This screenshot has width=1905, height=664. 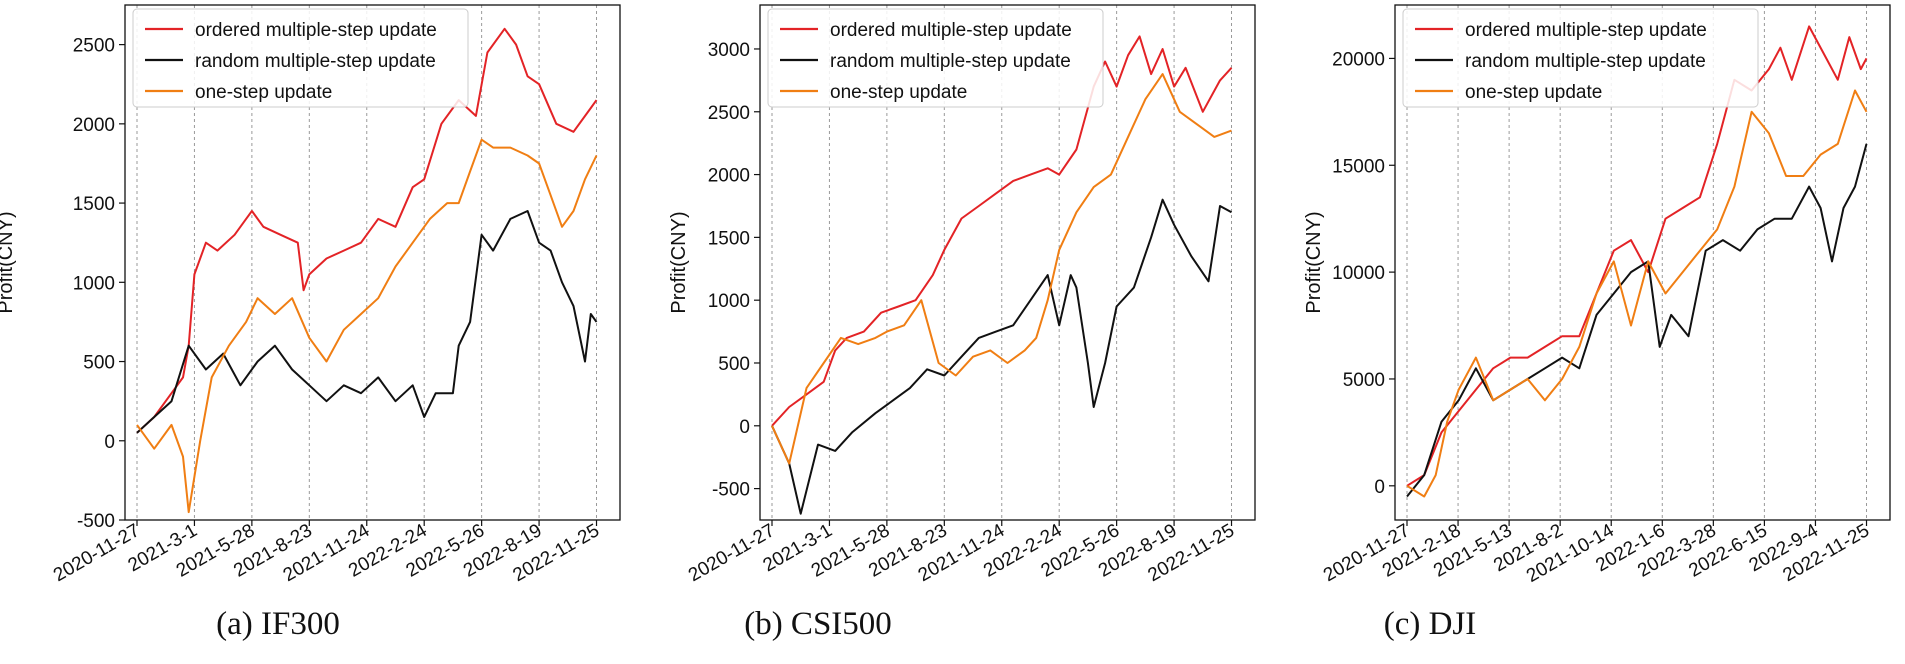 What do you see at coordinates (729, 301) in the screenshot?
I see `y-tick-label-csi500-3: 1000` at bounding box center [729, 301].